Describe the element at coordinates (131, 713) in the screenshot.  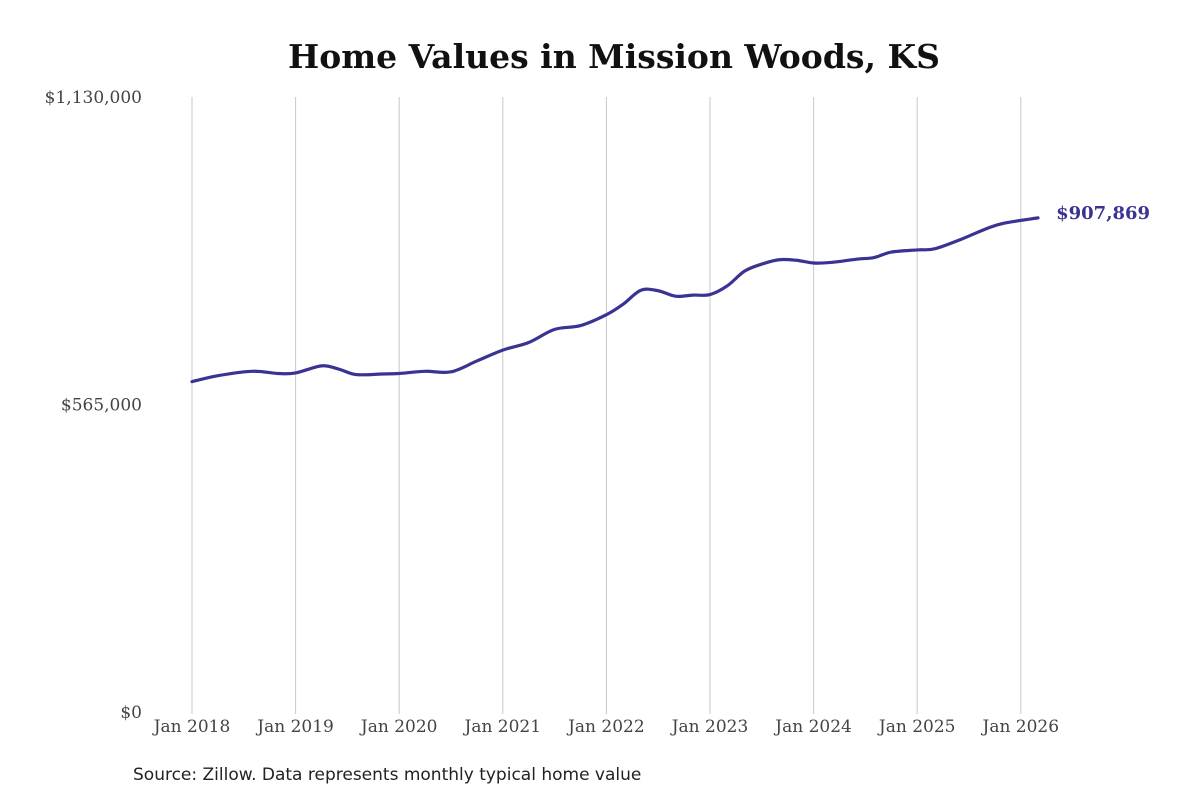
I see `y-tick-label: $0` at that location.